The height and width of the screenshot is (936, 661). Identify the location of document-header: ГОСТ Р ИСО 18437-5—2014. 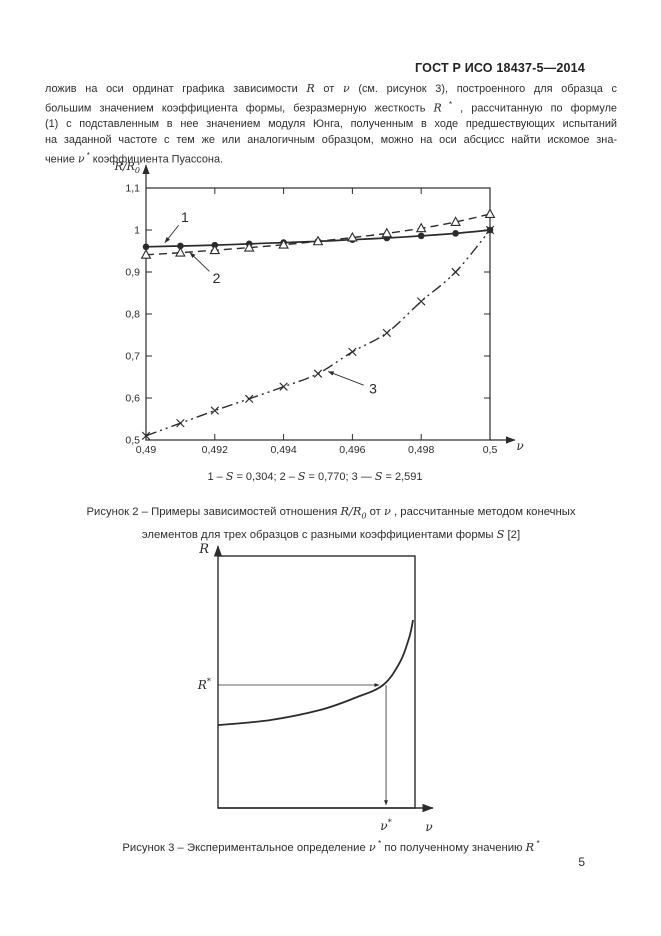
(500, 68).